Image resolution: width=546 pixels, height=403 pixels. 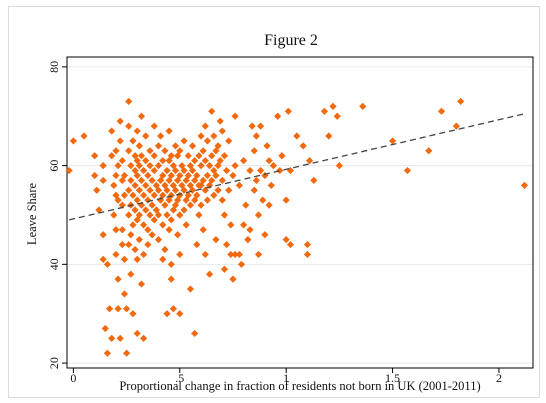 I want to click on x-tick-label: 2, so click(x=499, y=378).